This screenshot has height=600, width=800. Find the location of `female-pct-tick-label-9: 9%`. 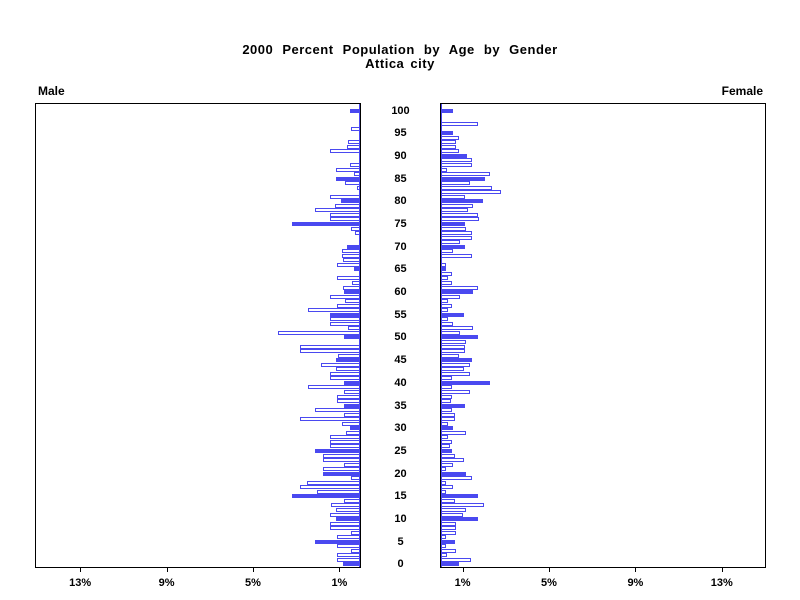

female-pct-tick-label-9: 9% is located at coordinates (635, 583).